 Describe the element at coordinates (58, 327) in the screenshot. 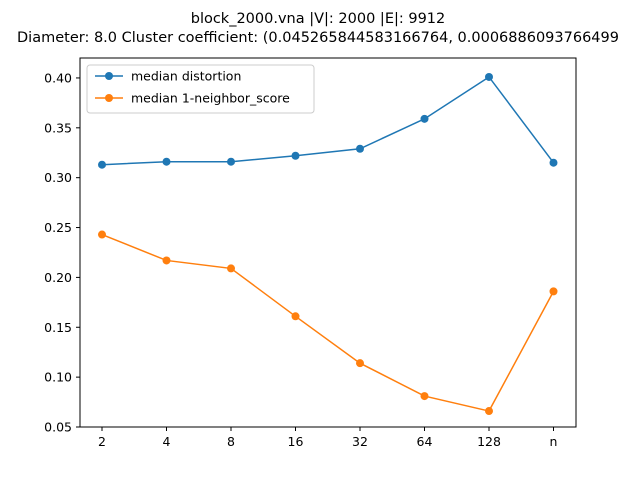

I see `y-tick-label: 0.15` at that location.